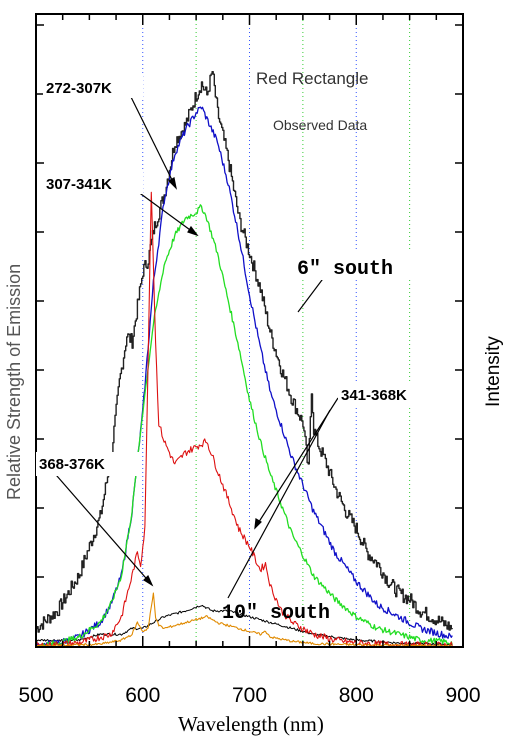  Describe the element at coordinates (493, 371) in the screenshot. I see `y-axis-label-right: Intensity` at that location.